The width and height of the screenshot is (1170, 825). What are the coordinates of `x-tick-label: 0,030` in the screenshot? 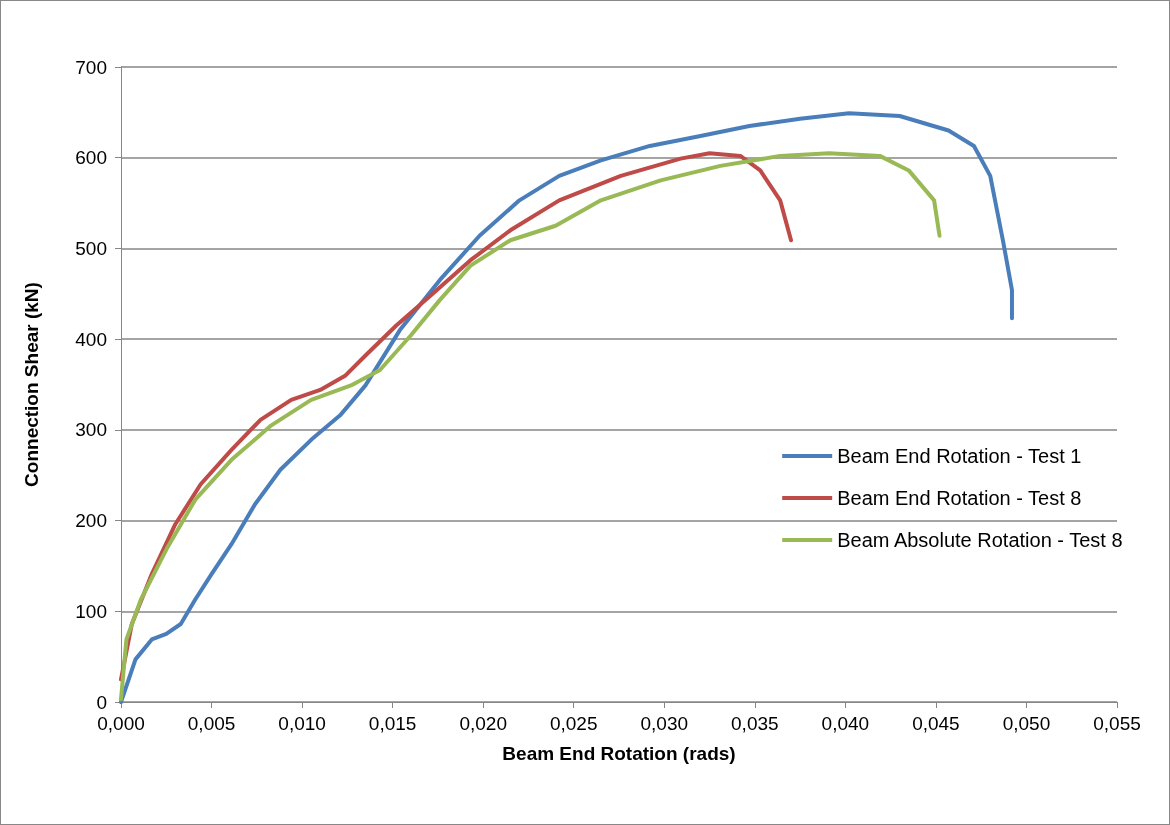 It's located at (664, 723).